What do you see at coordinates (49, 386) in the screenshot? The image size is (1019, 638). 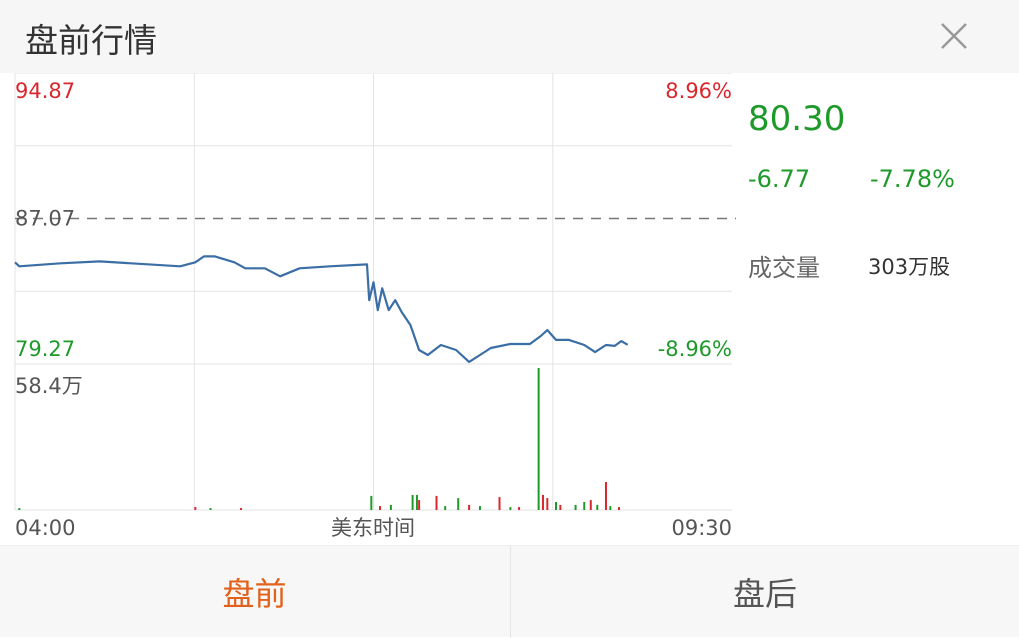 I see `volume-max-label: 58.4万` at bounding box center [49, 386].